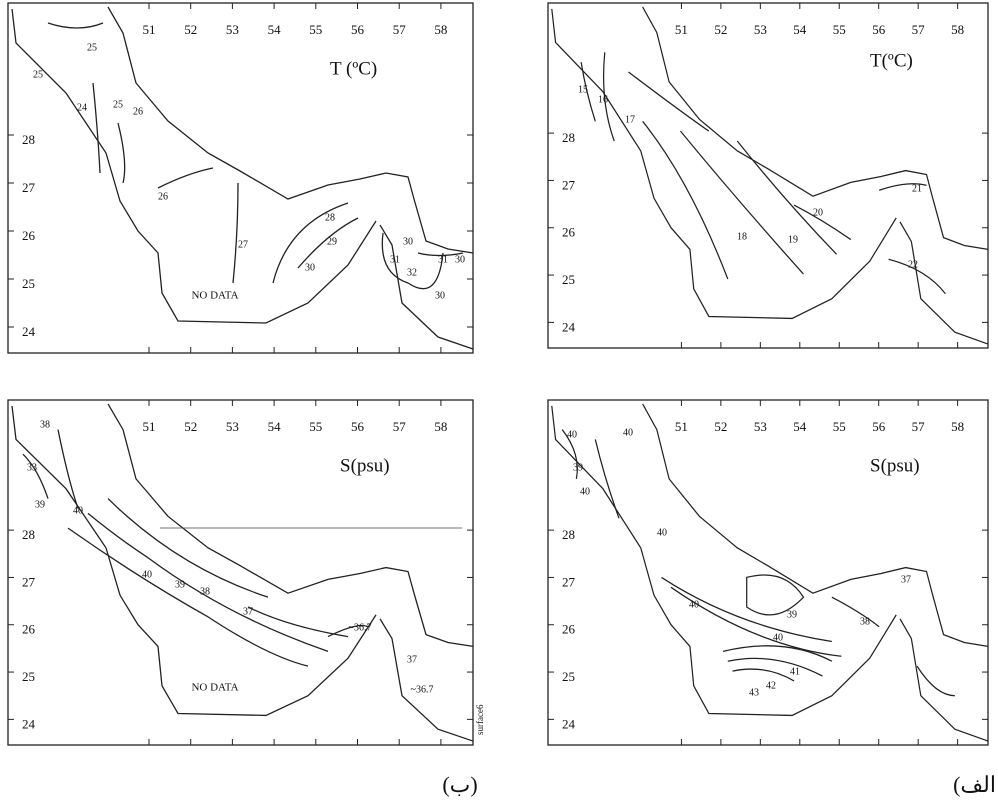  I want to click on contour-label: 42, so click(771, 685).